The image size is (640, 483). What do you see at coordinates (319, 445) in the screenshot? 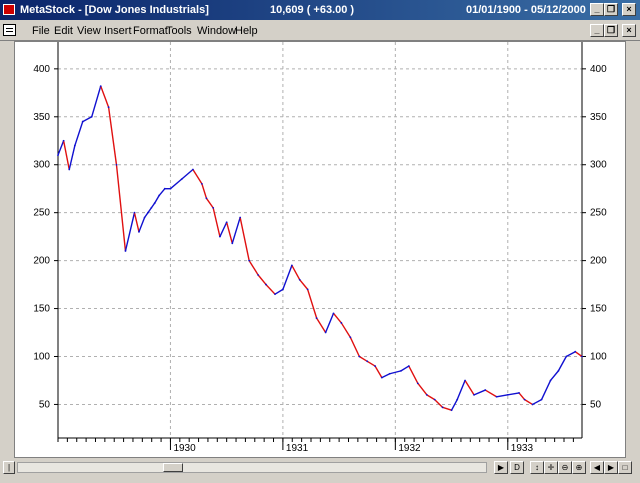
I see `x-axis: 1930 1931 1932 1933` at bounding box center [319, 445].